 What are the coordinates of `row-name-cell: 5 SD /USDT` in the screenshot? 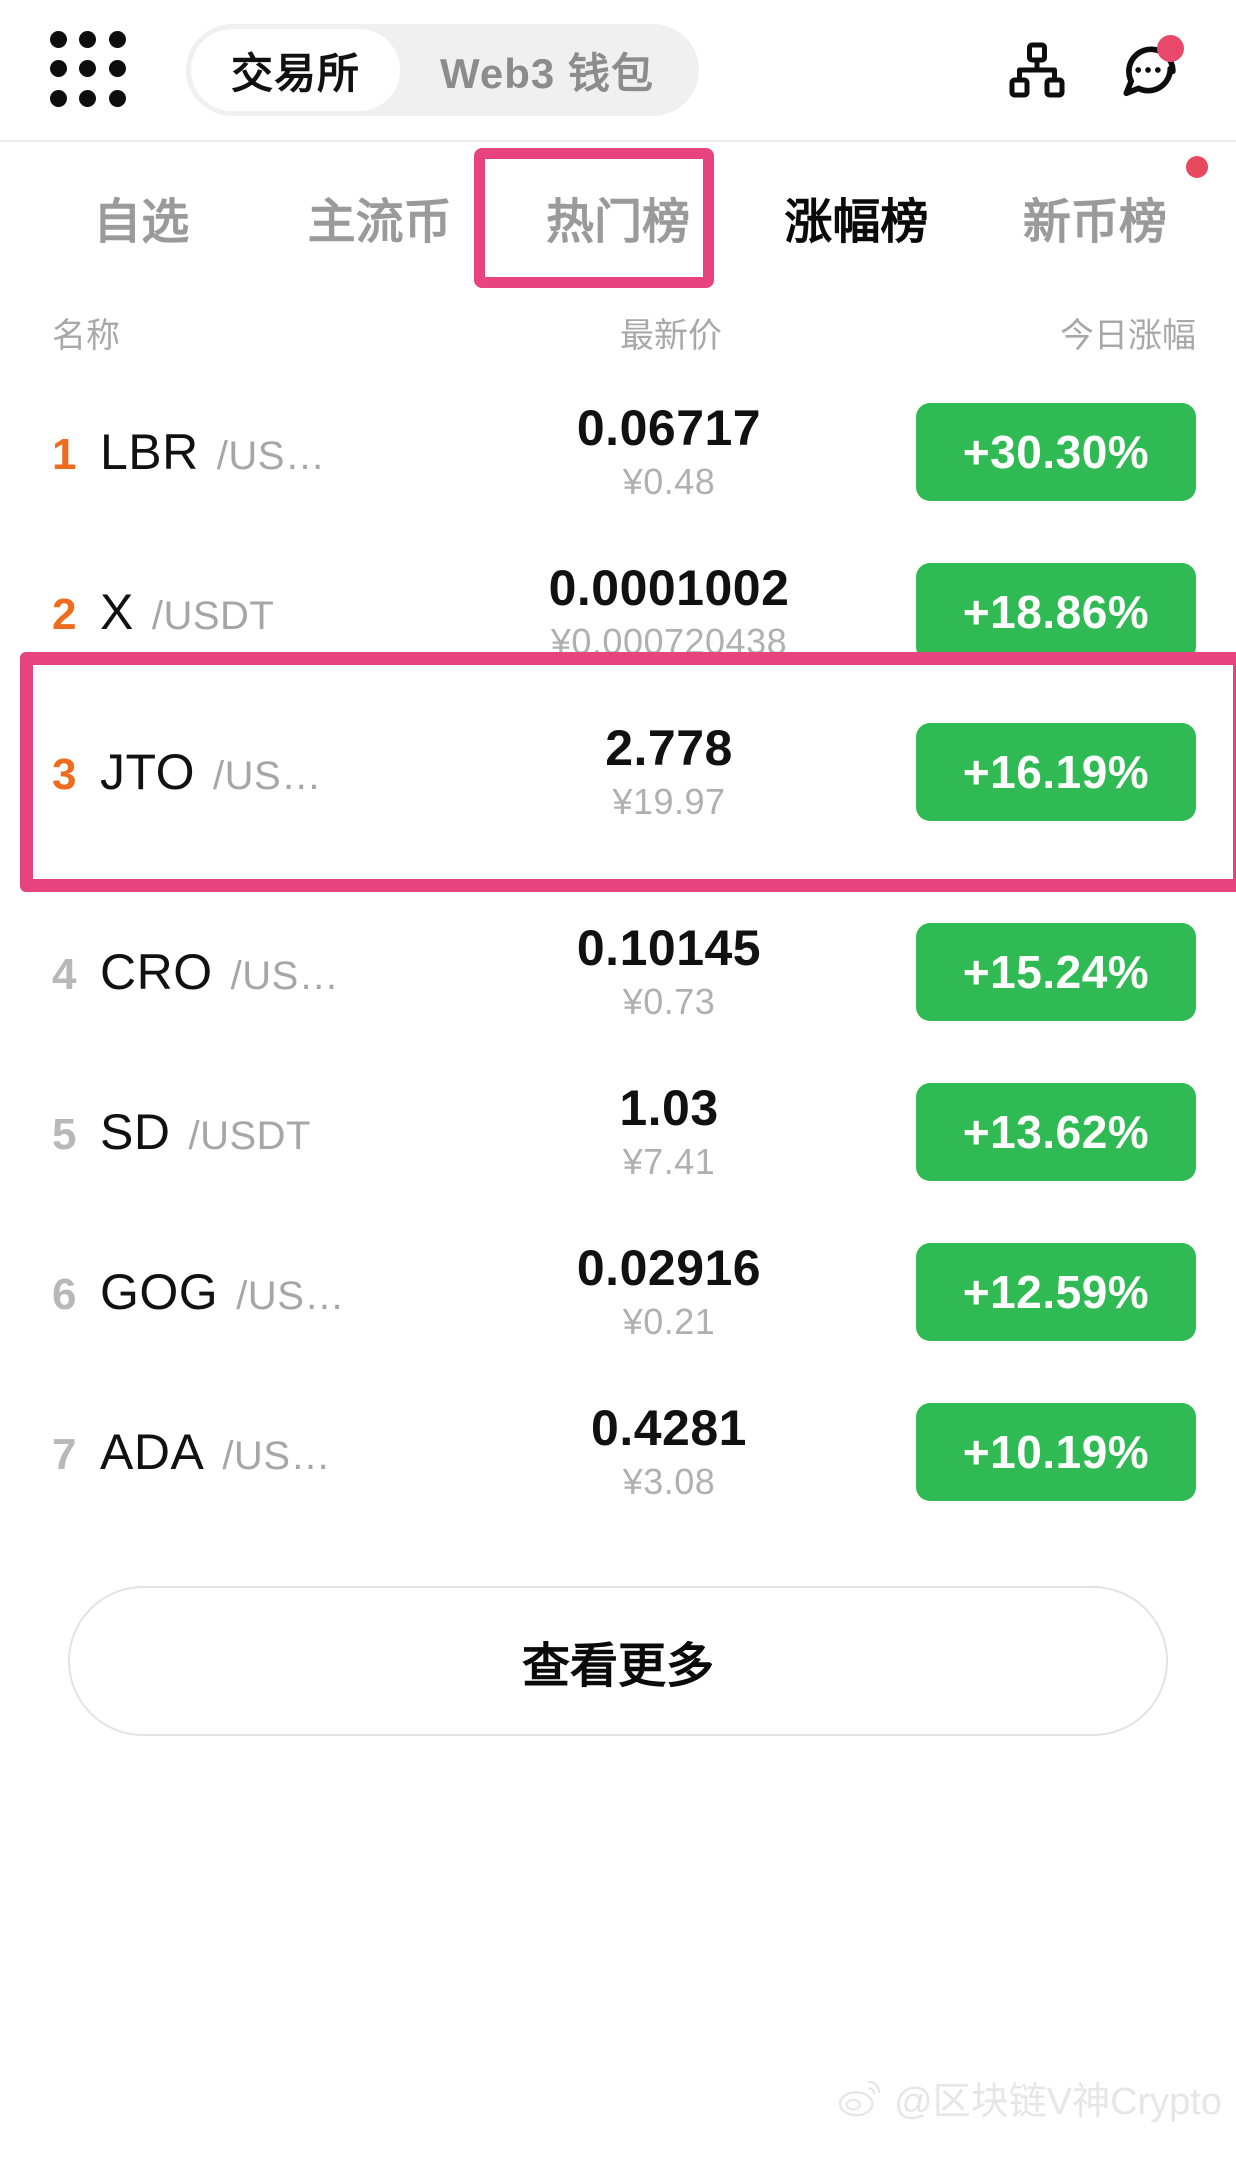 It's located at (262, 1132).